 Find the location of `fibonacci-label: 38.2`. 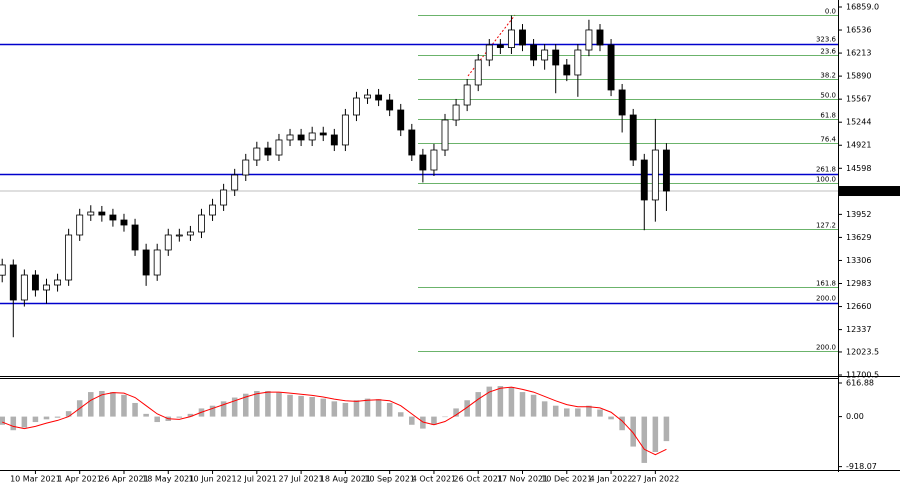

fibonacci-label: 38.2 is located at coordinates (828, 76).